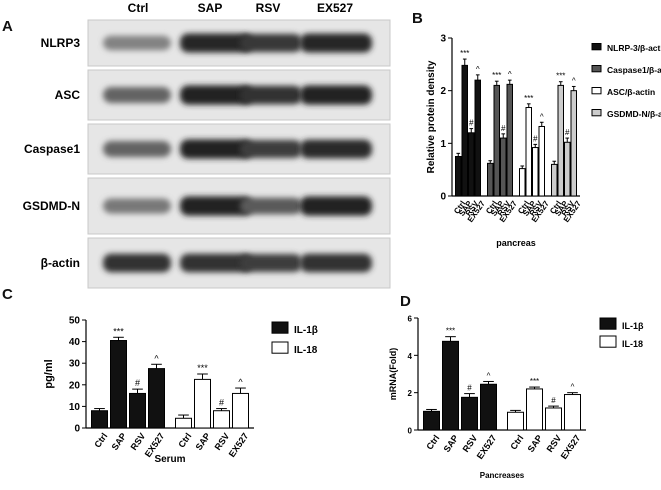  Describe the element at coordinates (169, 459) in the screenshot. I see `x-axis-label: Serum` at that location.